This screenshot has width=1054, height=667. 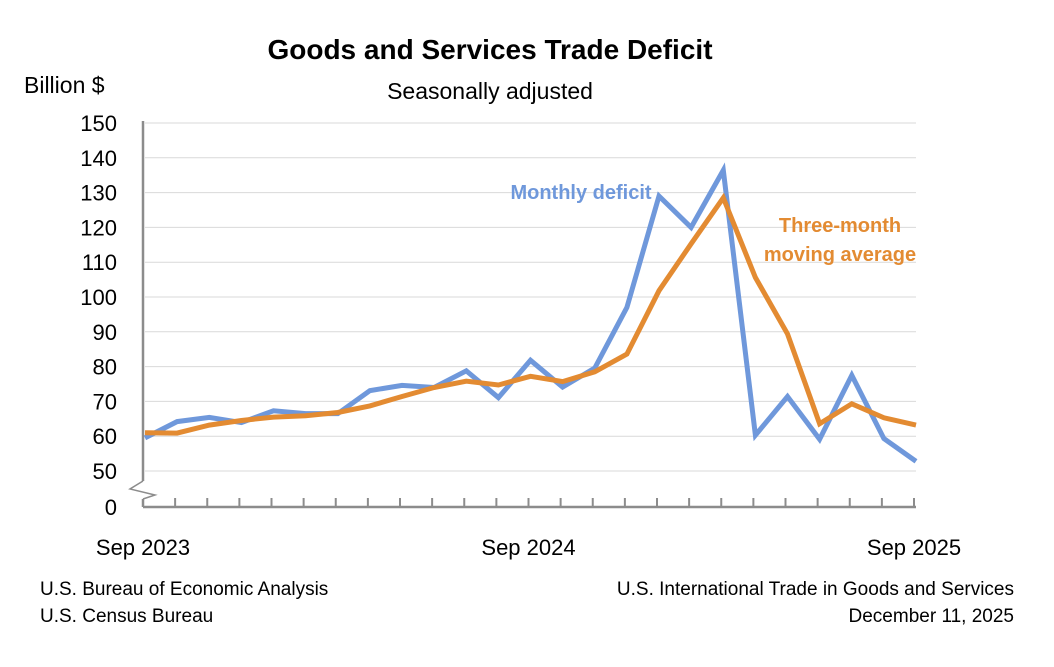 What do you see at coordinates (64, 85) in the screenshot?
I see `y-axis-label: Billion $` at bounding box center [64, 85].